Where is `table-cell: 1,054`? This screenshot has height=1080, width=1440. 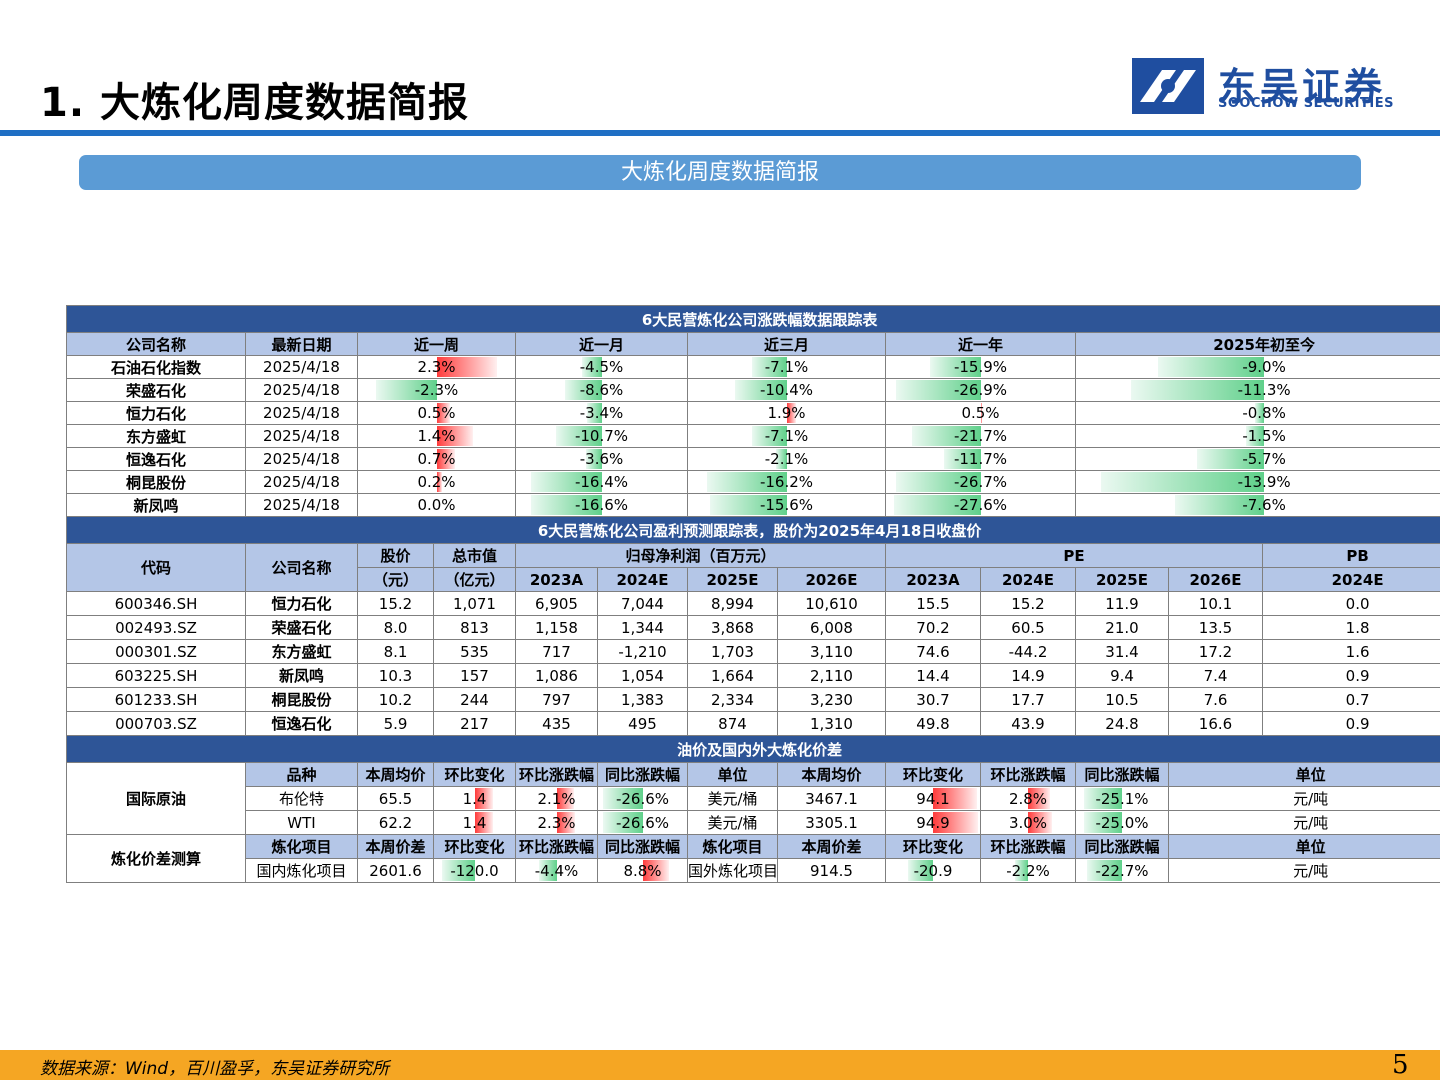
table-cell: 1,054 is located at coordinates (642, 675).